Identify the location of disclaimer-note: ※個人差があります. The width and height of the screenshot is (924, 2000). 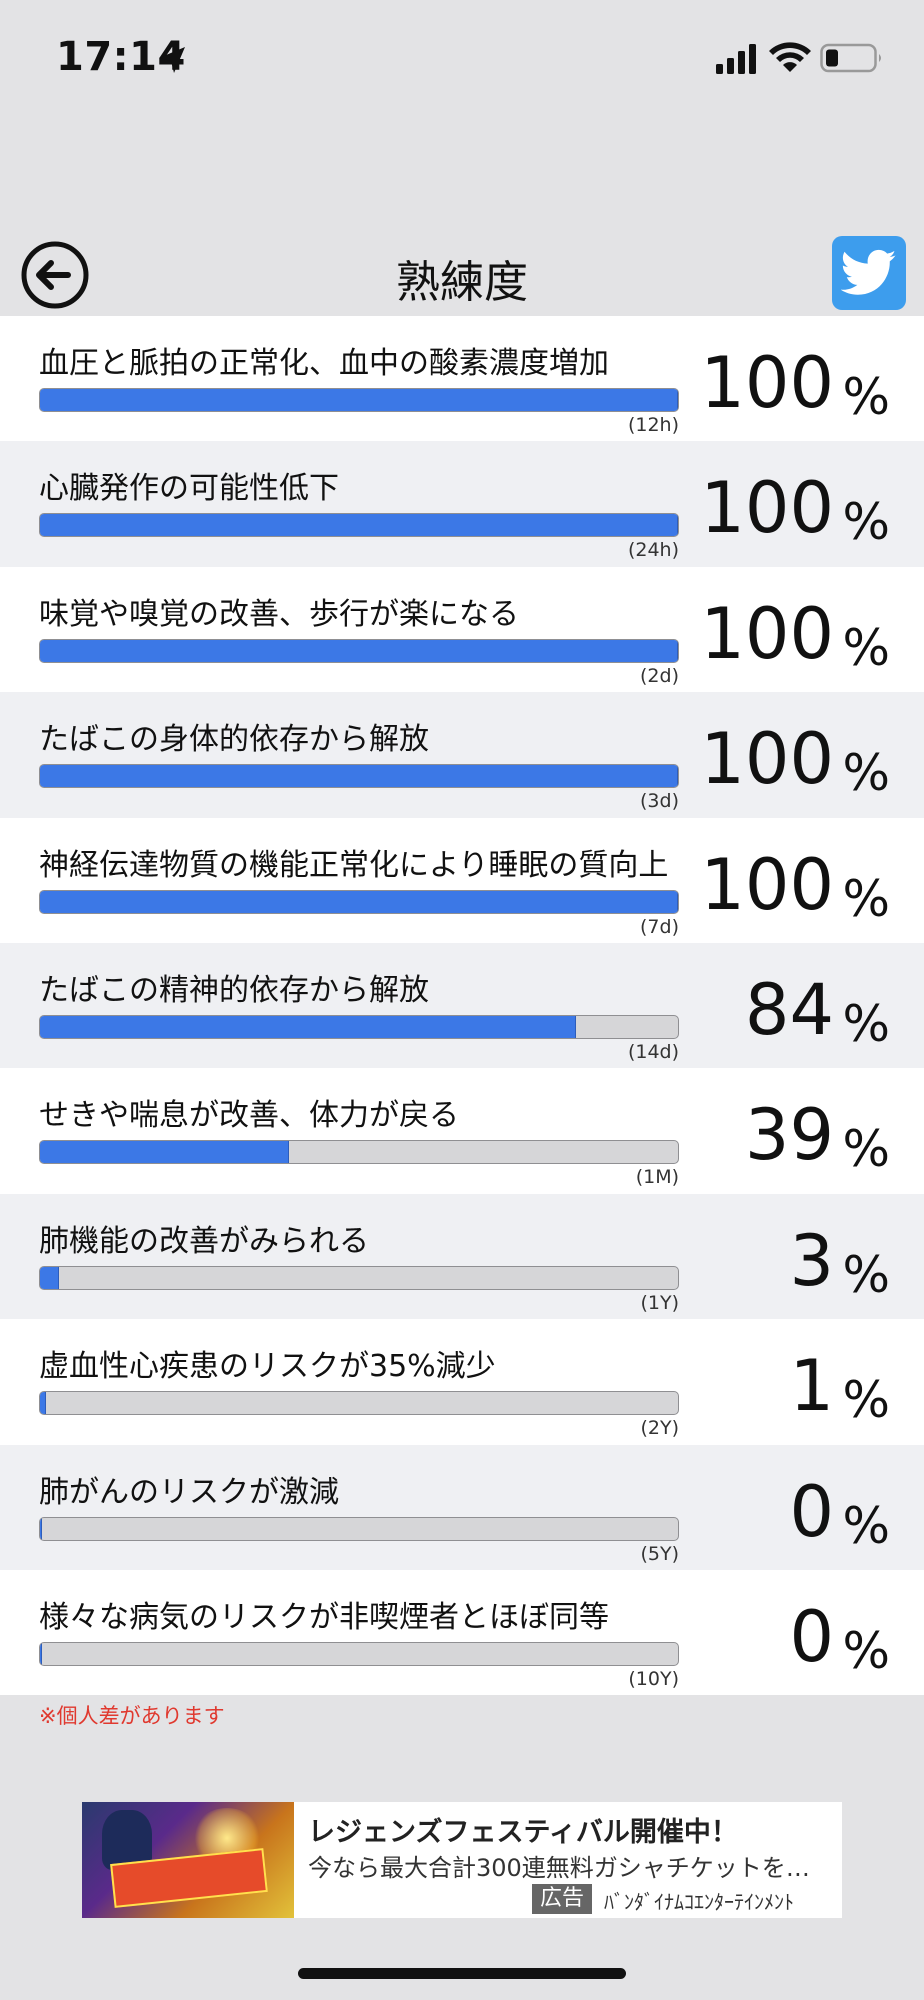
(132, 1716).